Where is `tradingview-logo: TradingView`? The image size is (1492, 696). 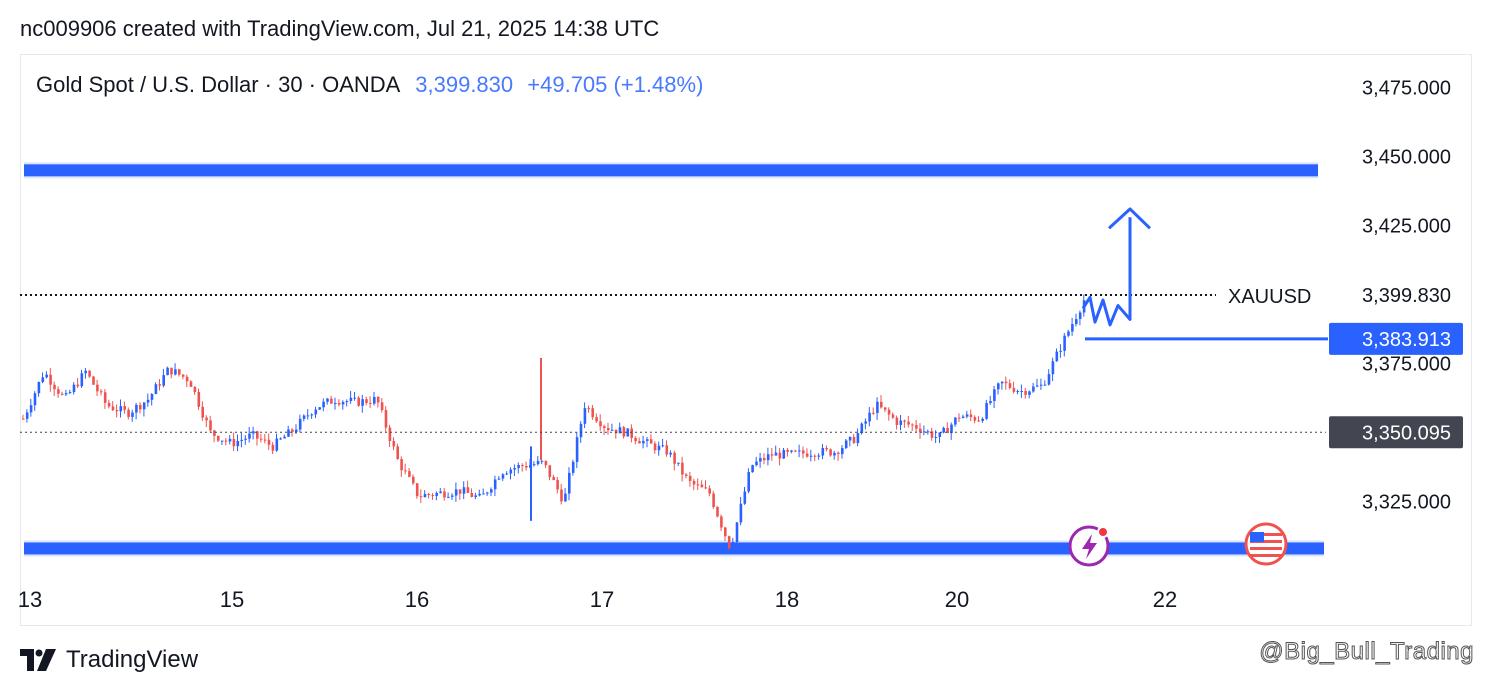 tradingview-logo: TradingView is located at coordinates (109, 660).